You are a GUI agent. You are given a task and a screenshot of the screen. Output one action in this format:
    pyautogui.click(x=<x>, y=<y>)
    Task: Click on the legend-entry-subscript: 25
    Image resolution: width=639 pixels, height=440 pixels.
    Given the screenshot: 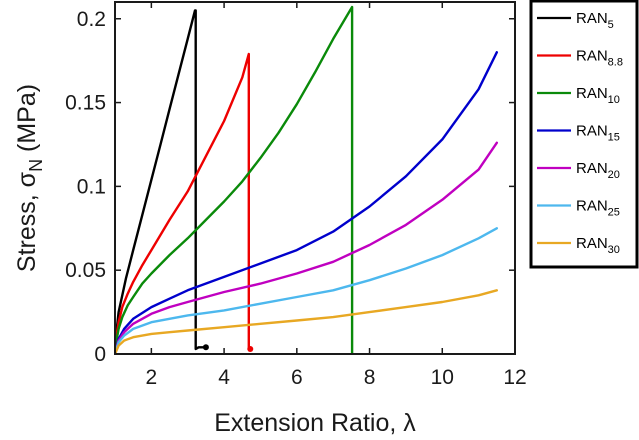 What is the action you would take?
    pyautogui.click(x=614, y=213)
    